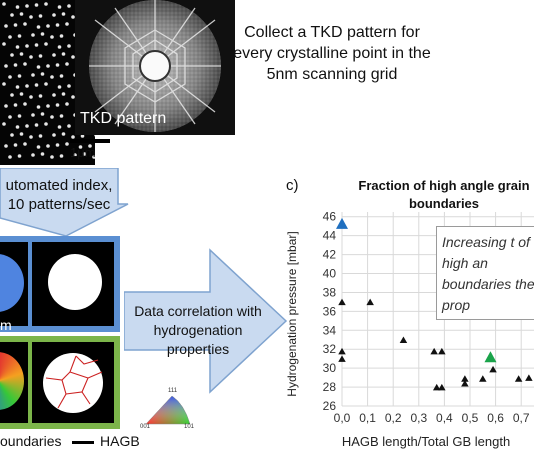  I want to click on x-tick-label: 0,5, so click(470, 418).